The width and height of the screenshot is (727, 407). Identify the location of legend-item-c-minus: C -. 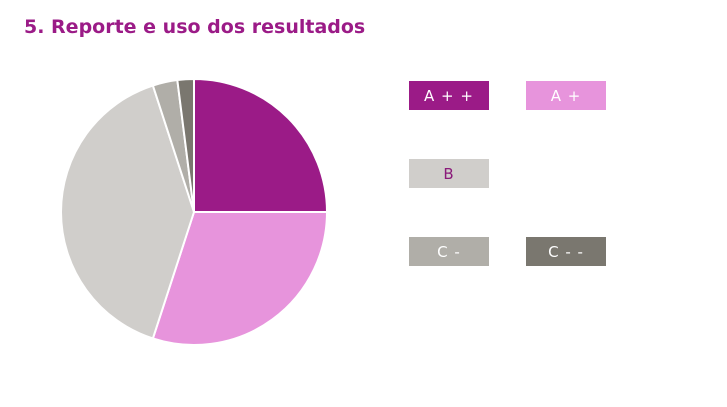
(449, 251).